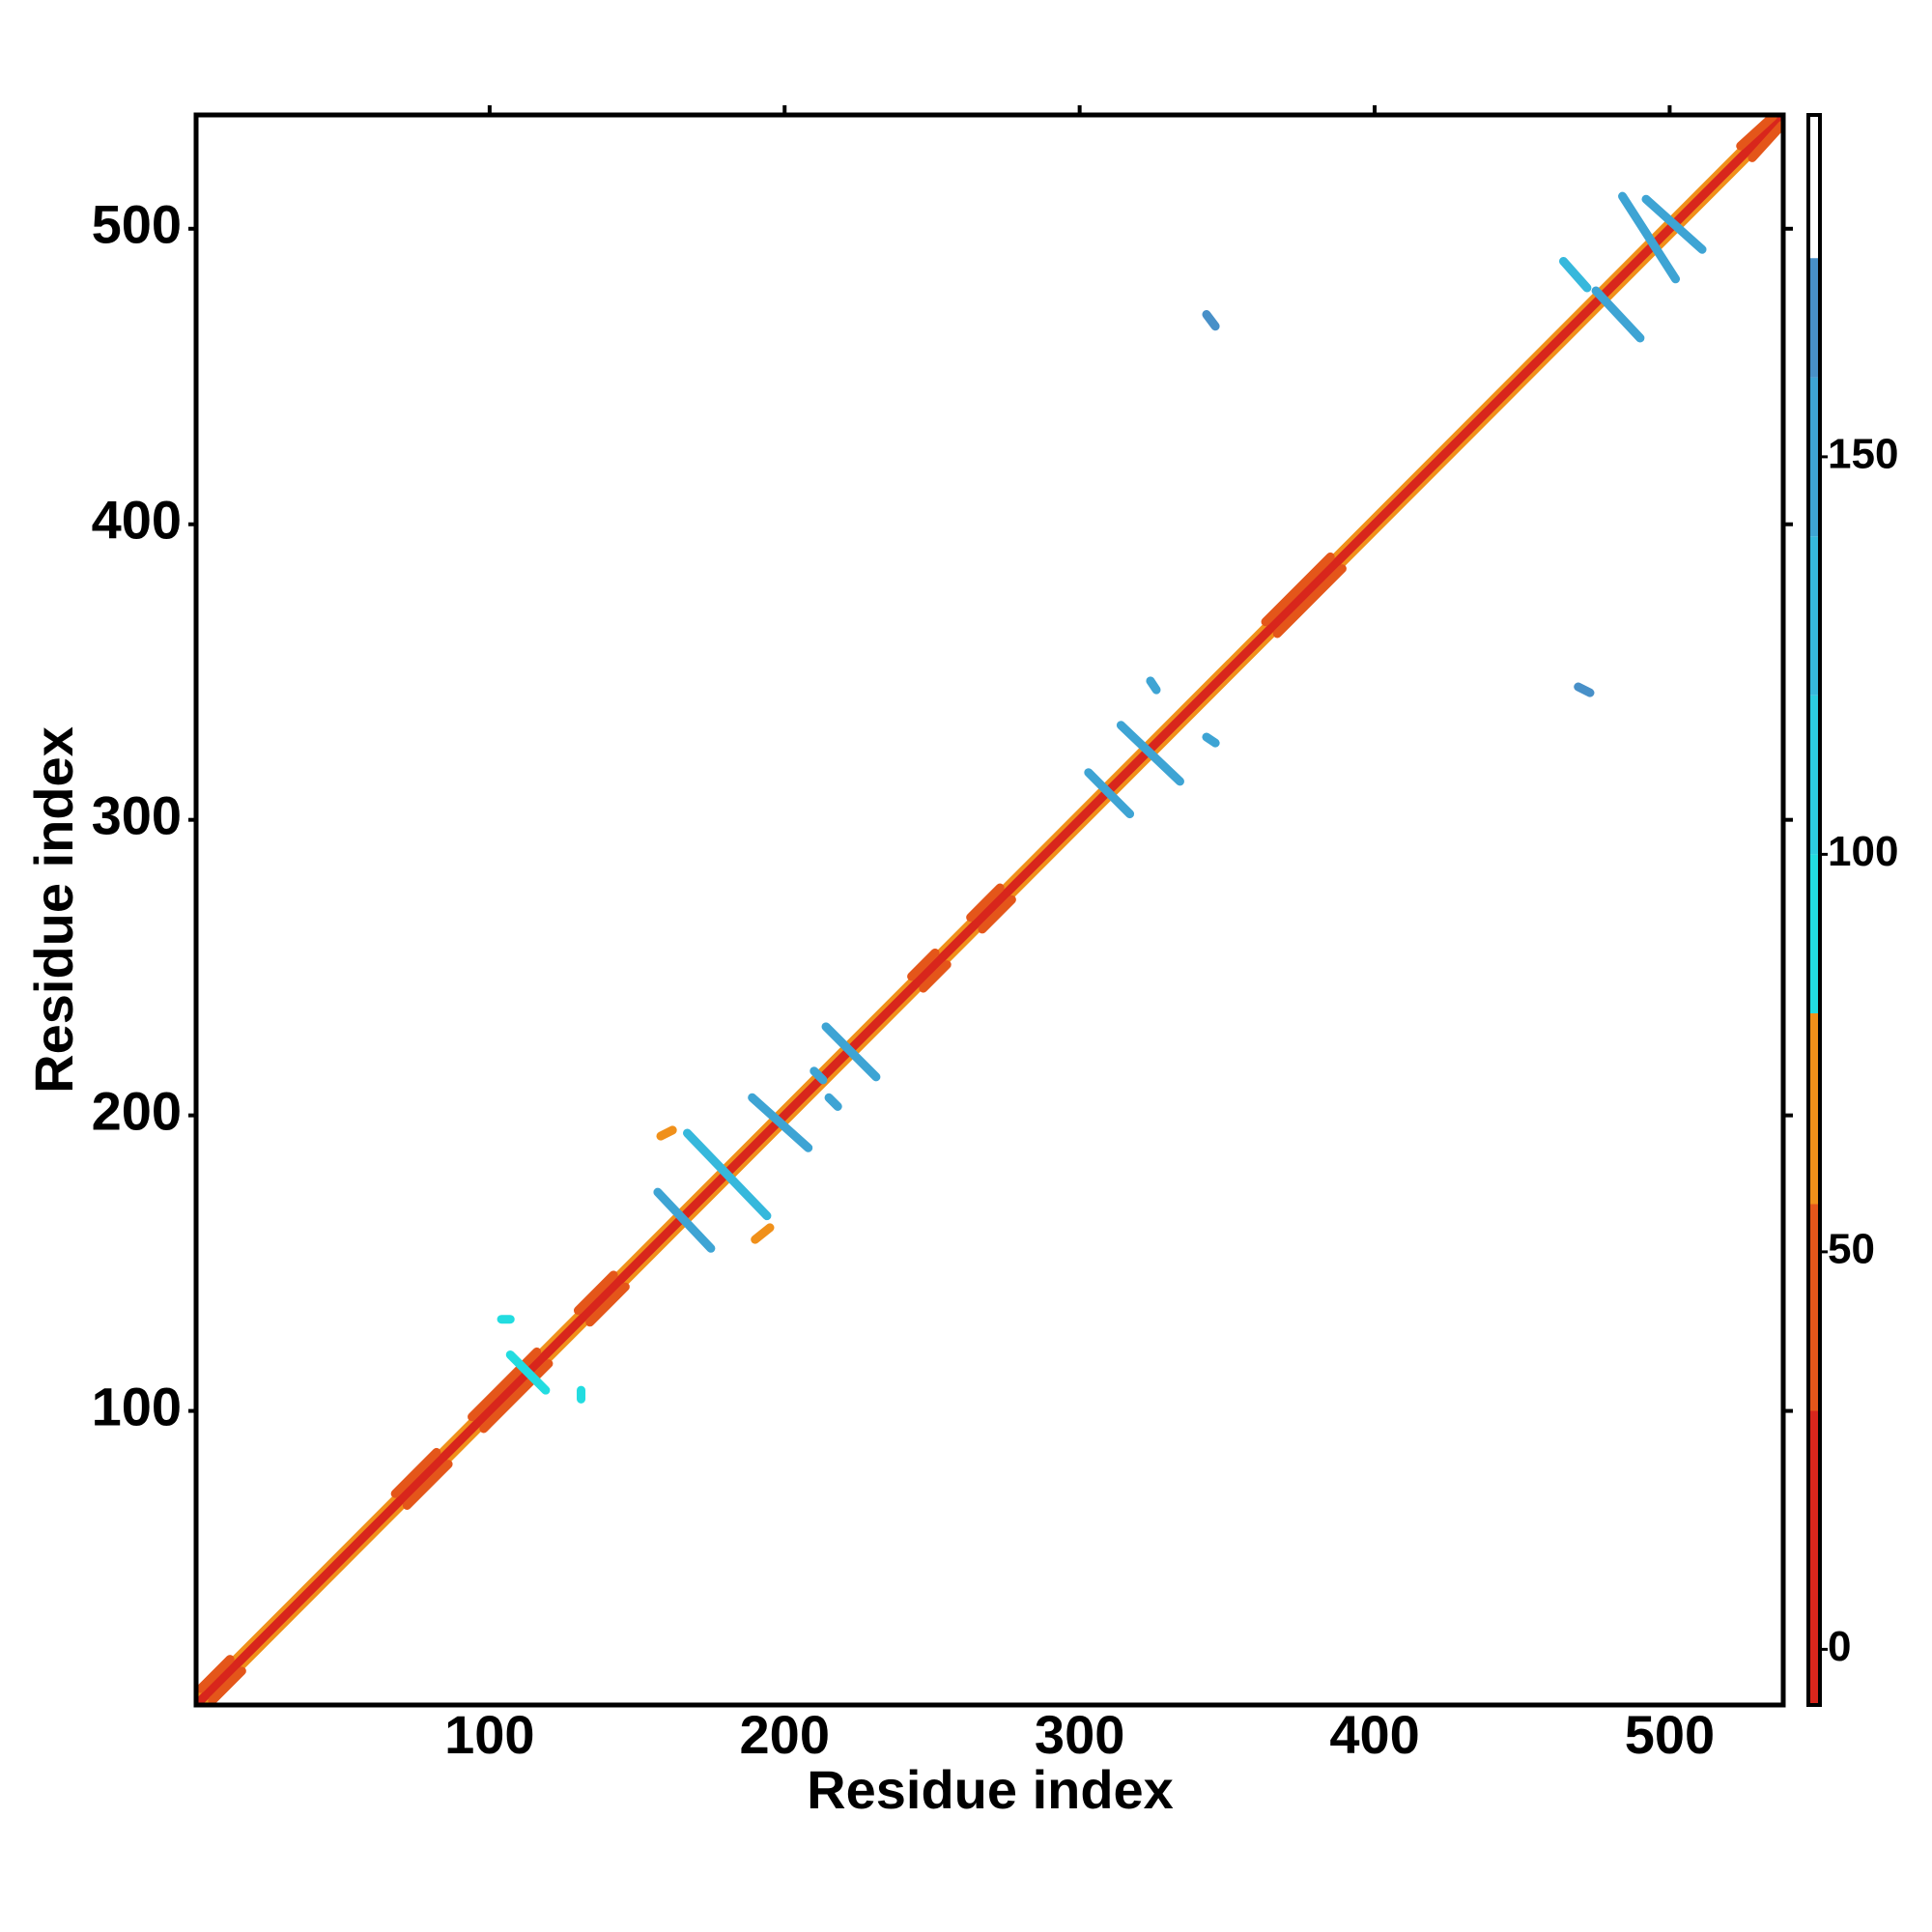 The width and height of the screenshot is (1932, 1932). I want to click on x-tick-label: 300, so click(1079, 1734).